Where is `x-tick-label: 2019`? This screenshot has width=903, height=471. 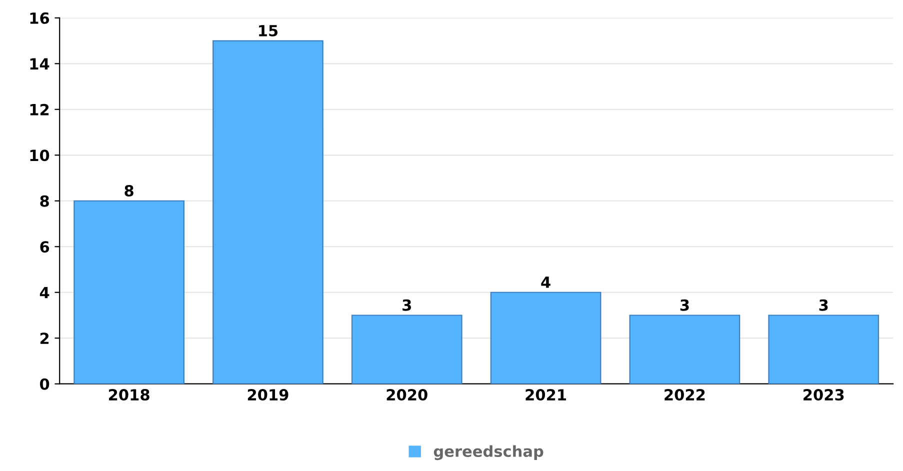
x-tick-label: 2019 is located at coordinates (268, 394).